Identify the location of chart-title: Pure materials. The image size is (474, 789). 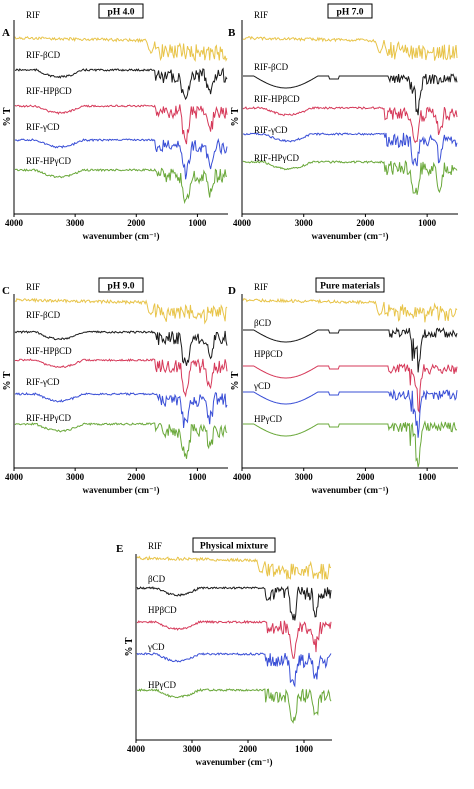
(350, 287).